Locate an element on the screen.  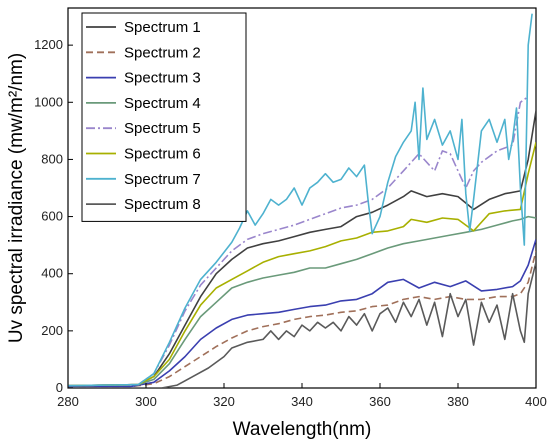
y-tick-label-2: 400 is located at coordinates (52, 273).